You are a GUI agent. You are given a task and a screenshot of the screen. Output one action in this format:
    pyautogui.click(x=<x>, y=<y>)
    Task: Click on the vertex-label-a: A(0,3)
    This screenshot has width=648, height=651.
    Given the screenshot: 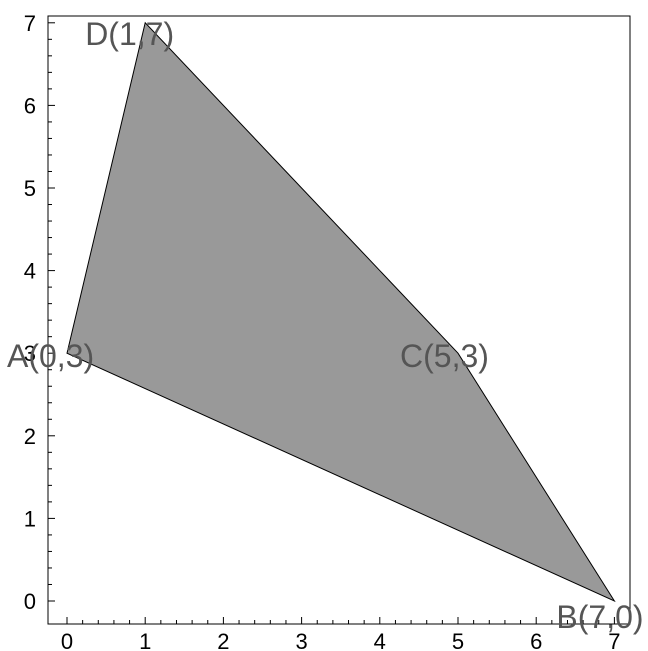 What is the action you would take?
    pyautogui.click(x=50, y=356)
    